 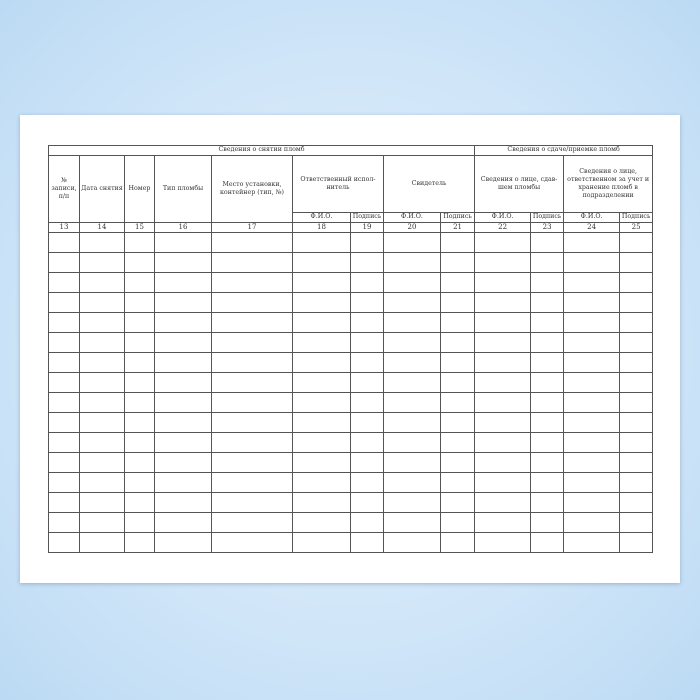 What do you see at coordinates (457, 227) in the screenshot?
I see `column-number: 21` at bounding box center [457, 227].